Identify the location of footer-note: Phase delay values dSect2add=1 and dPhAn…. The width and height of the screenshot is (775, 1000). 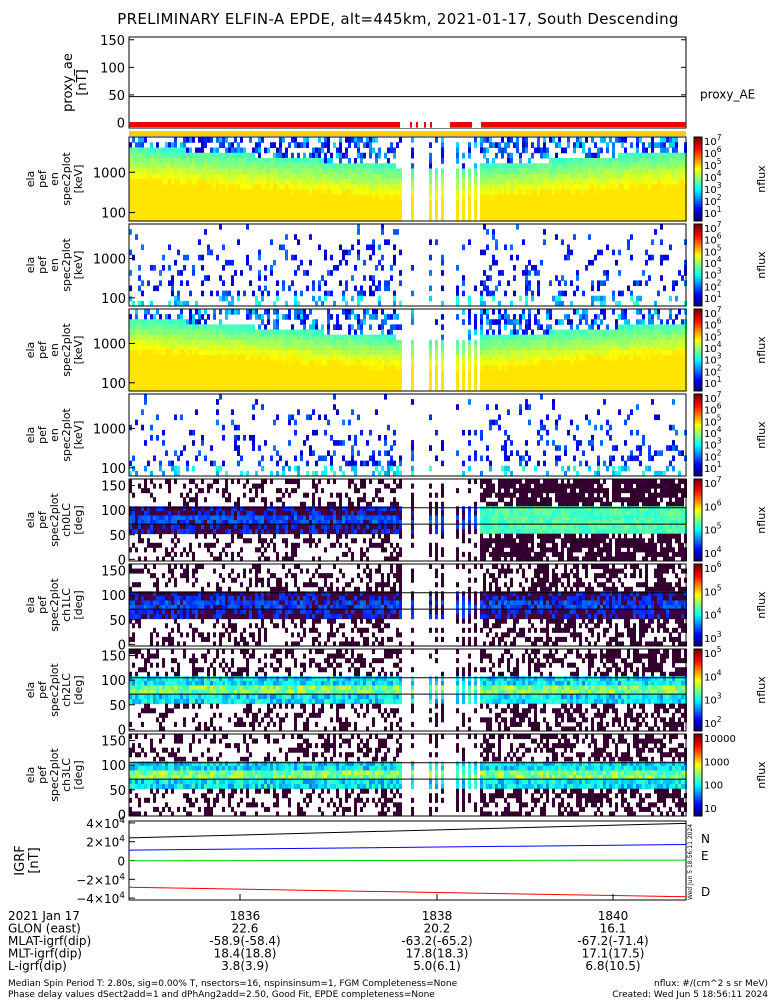
(221, 995).